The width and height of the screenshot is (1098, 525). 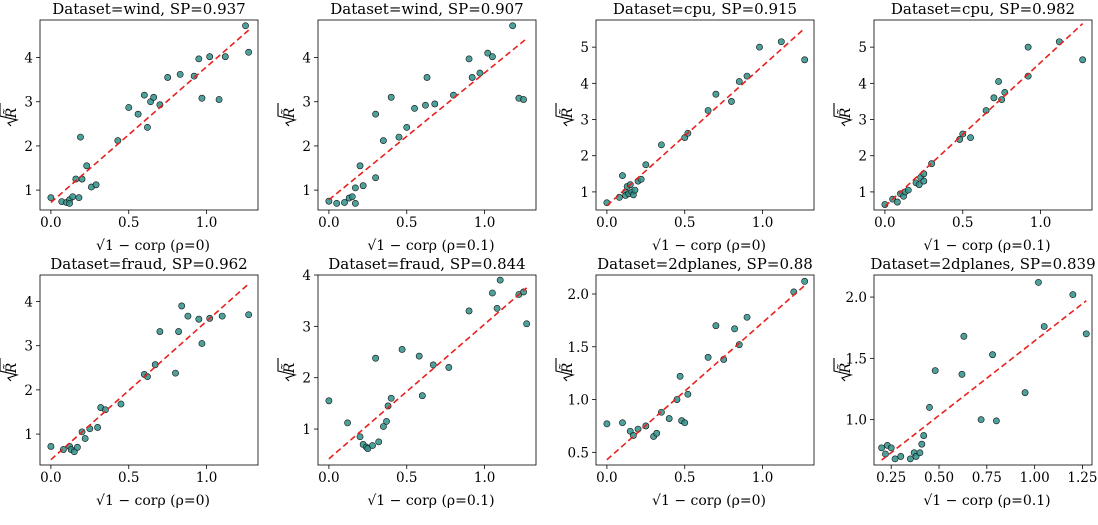 I want to click on y-tick-label: 2.0, so click(x=856, y=298).